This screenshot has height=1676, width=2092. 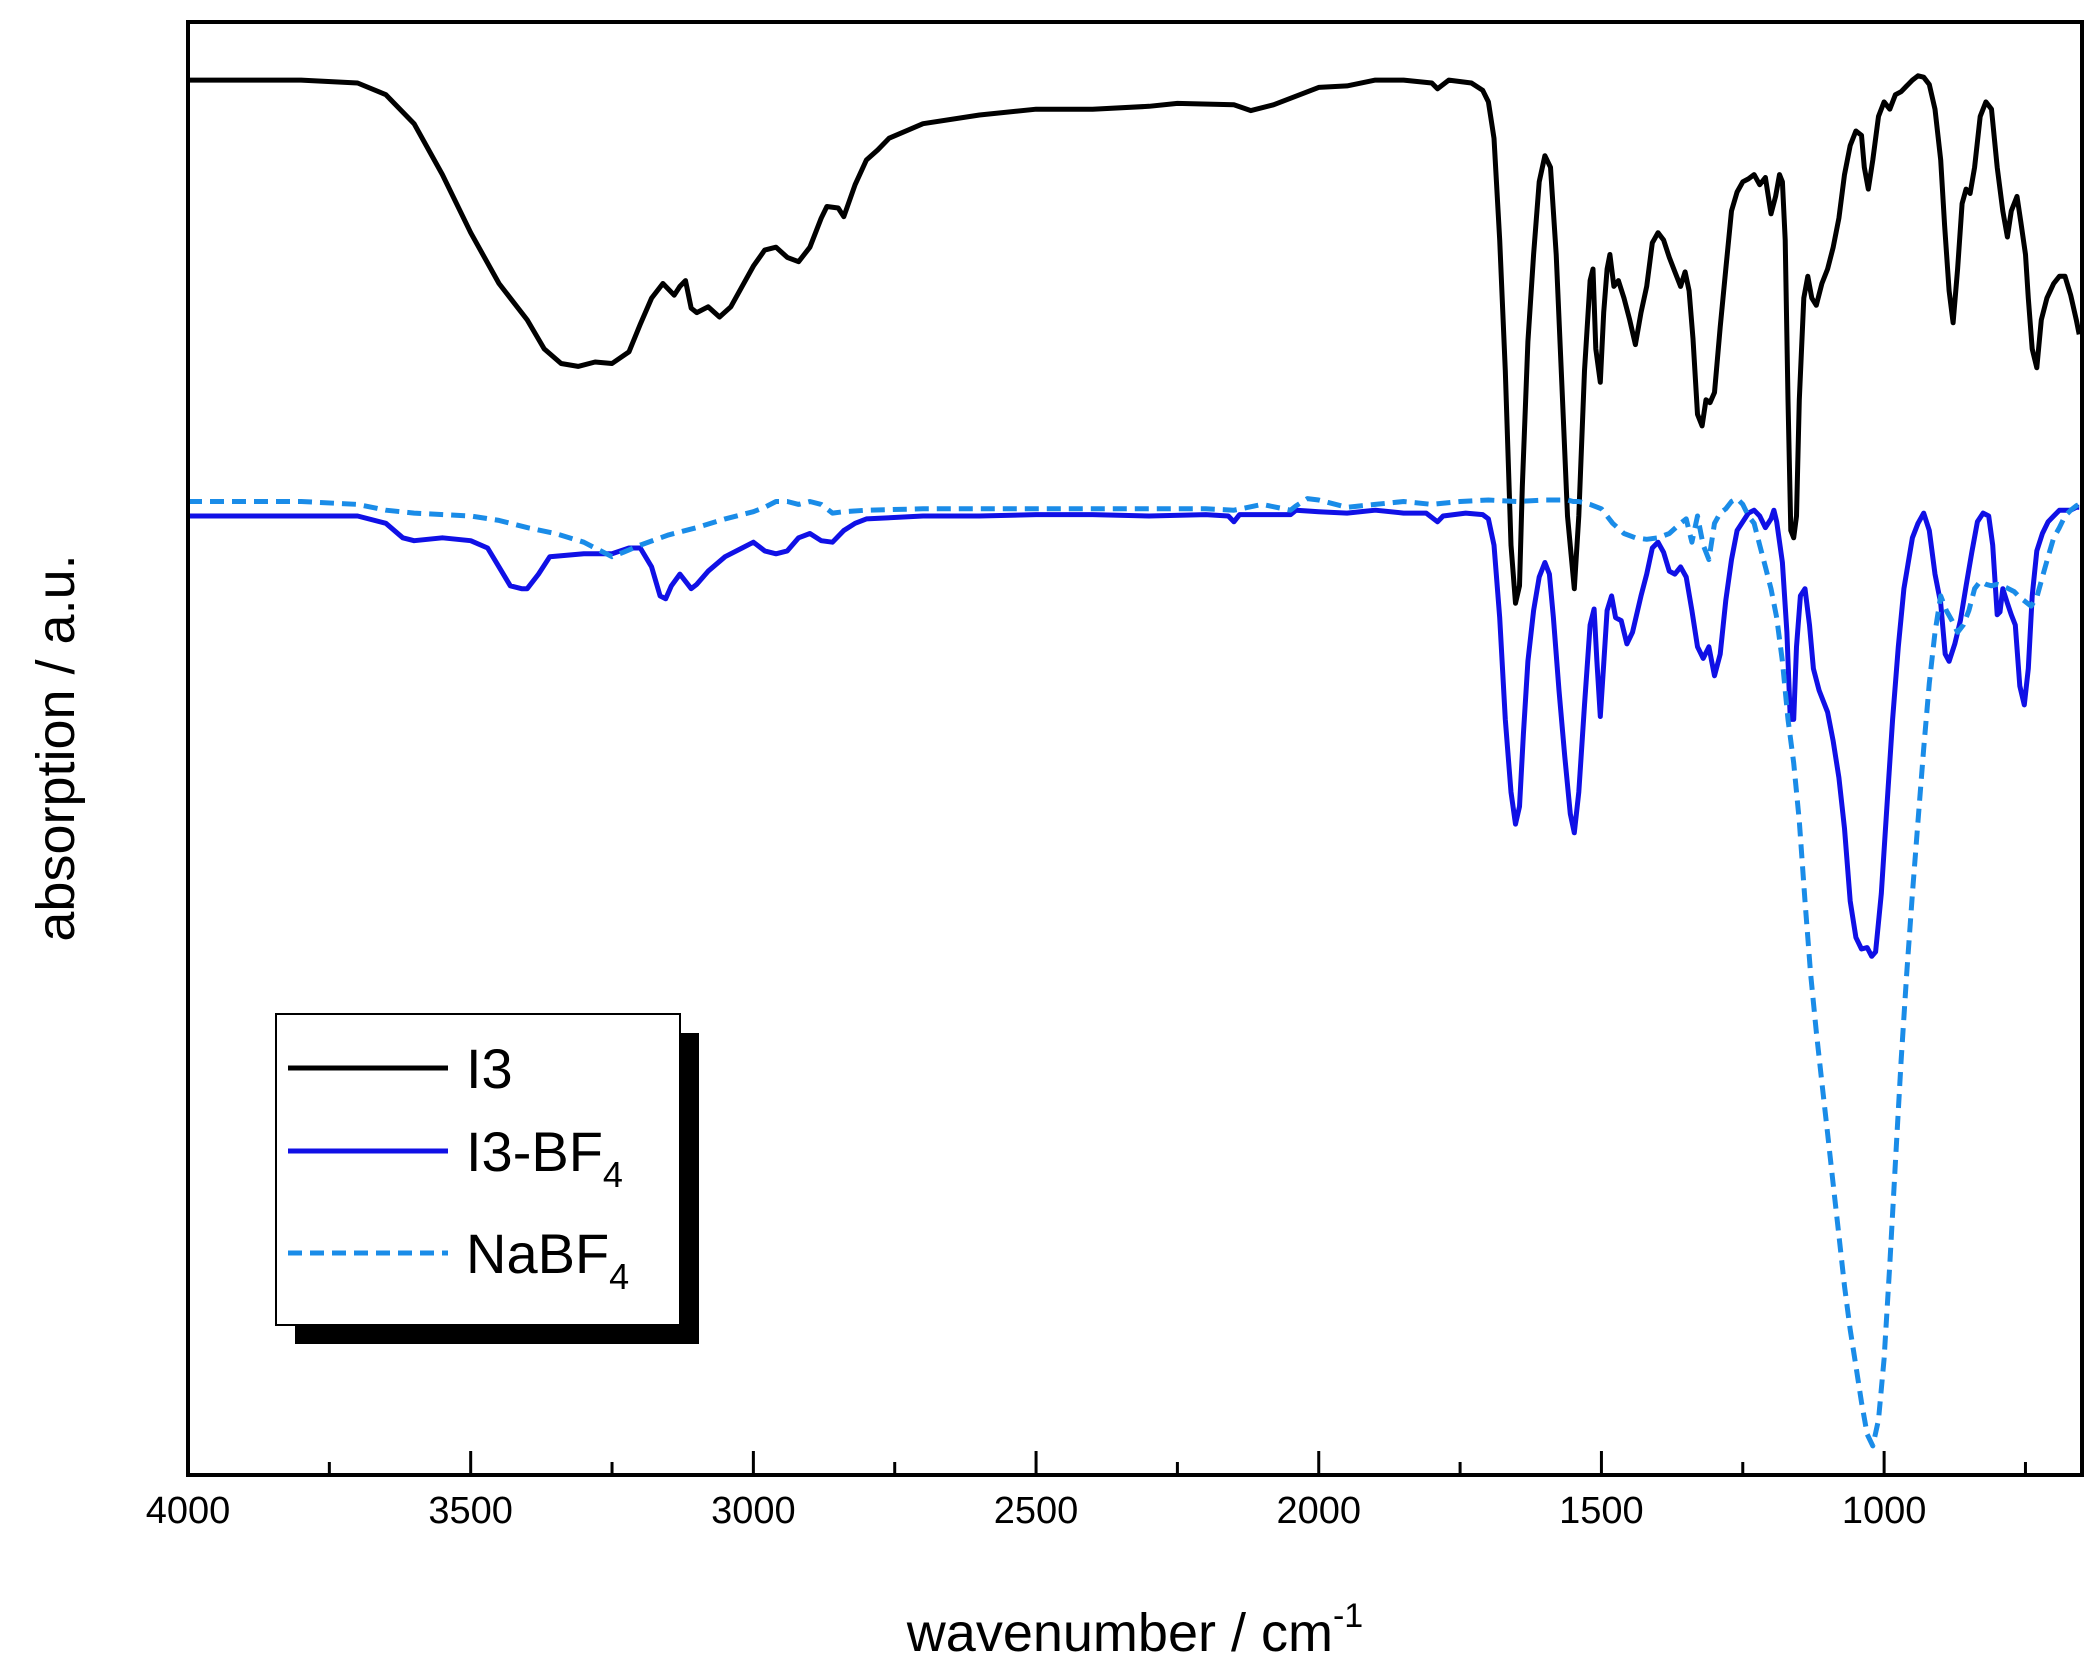 What do you see at coordinates (753, 1511) in the screenshot?
I see `x-tick-label: 3000` at bounding box center [753, 1511].